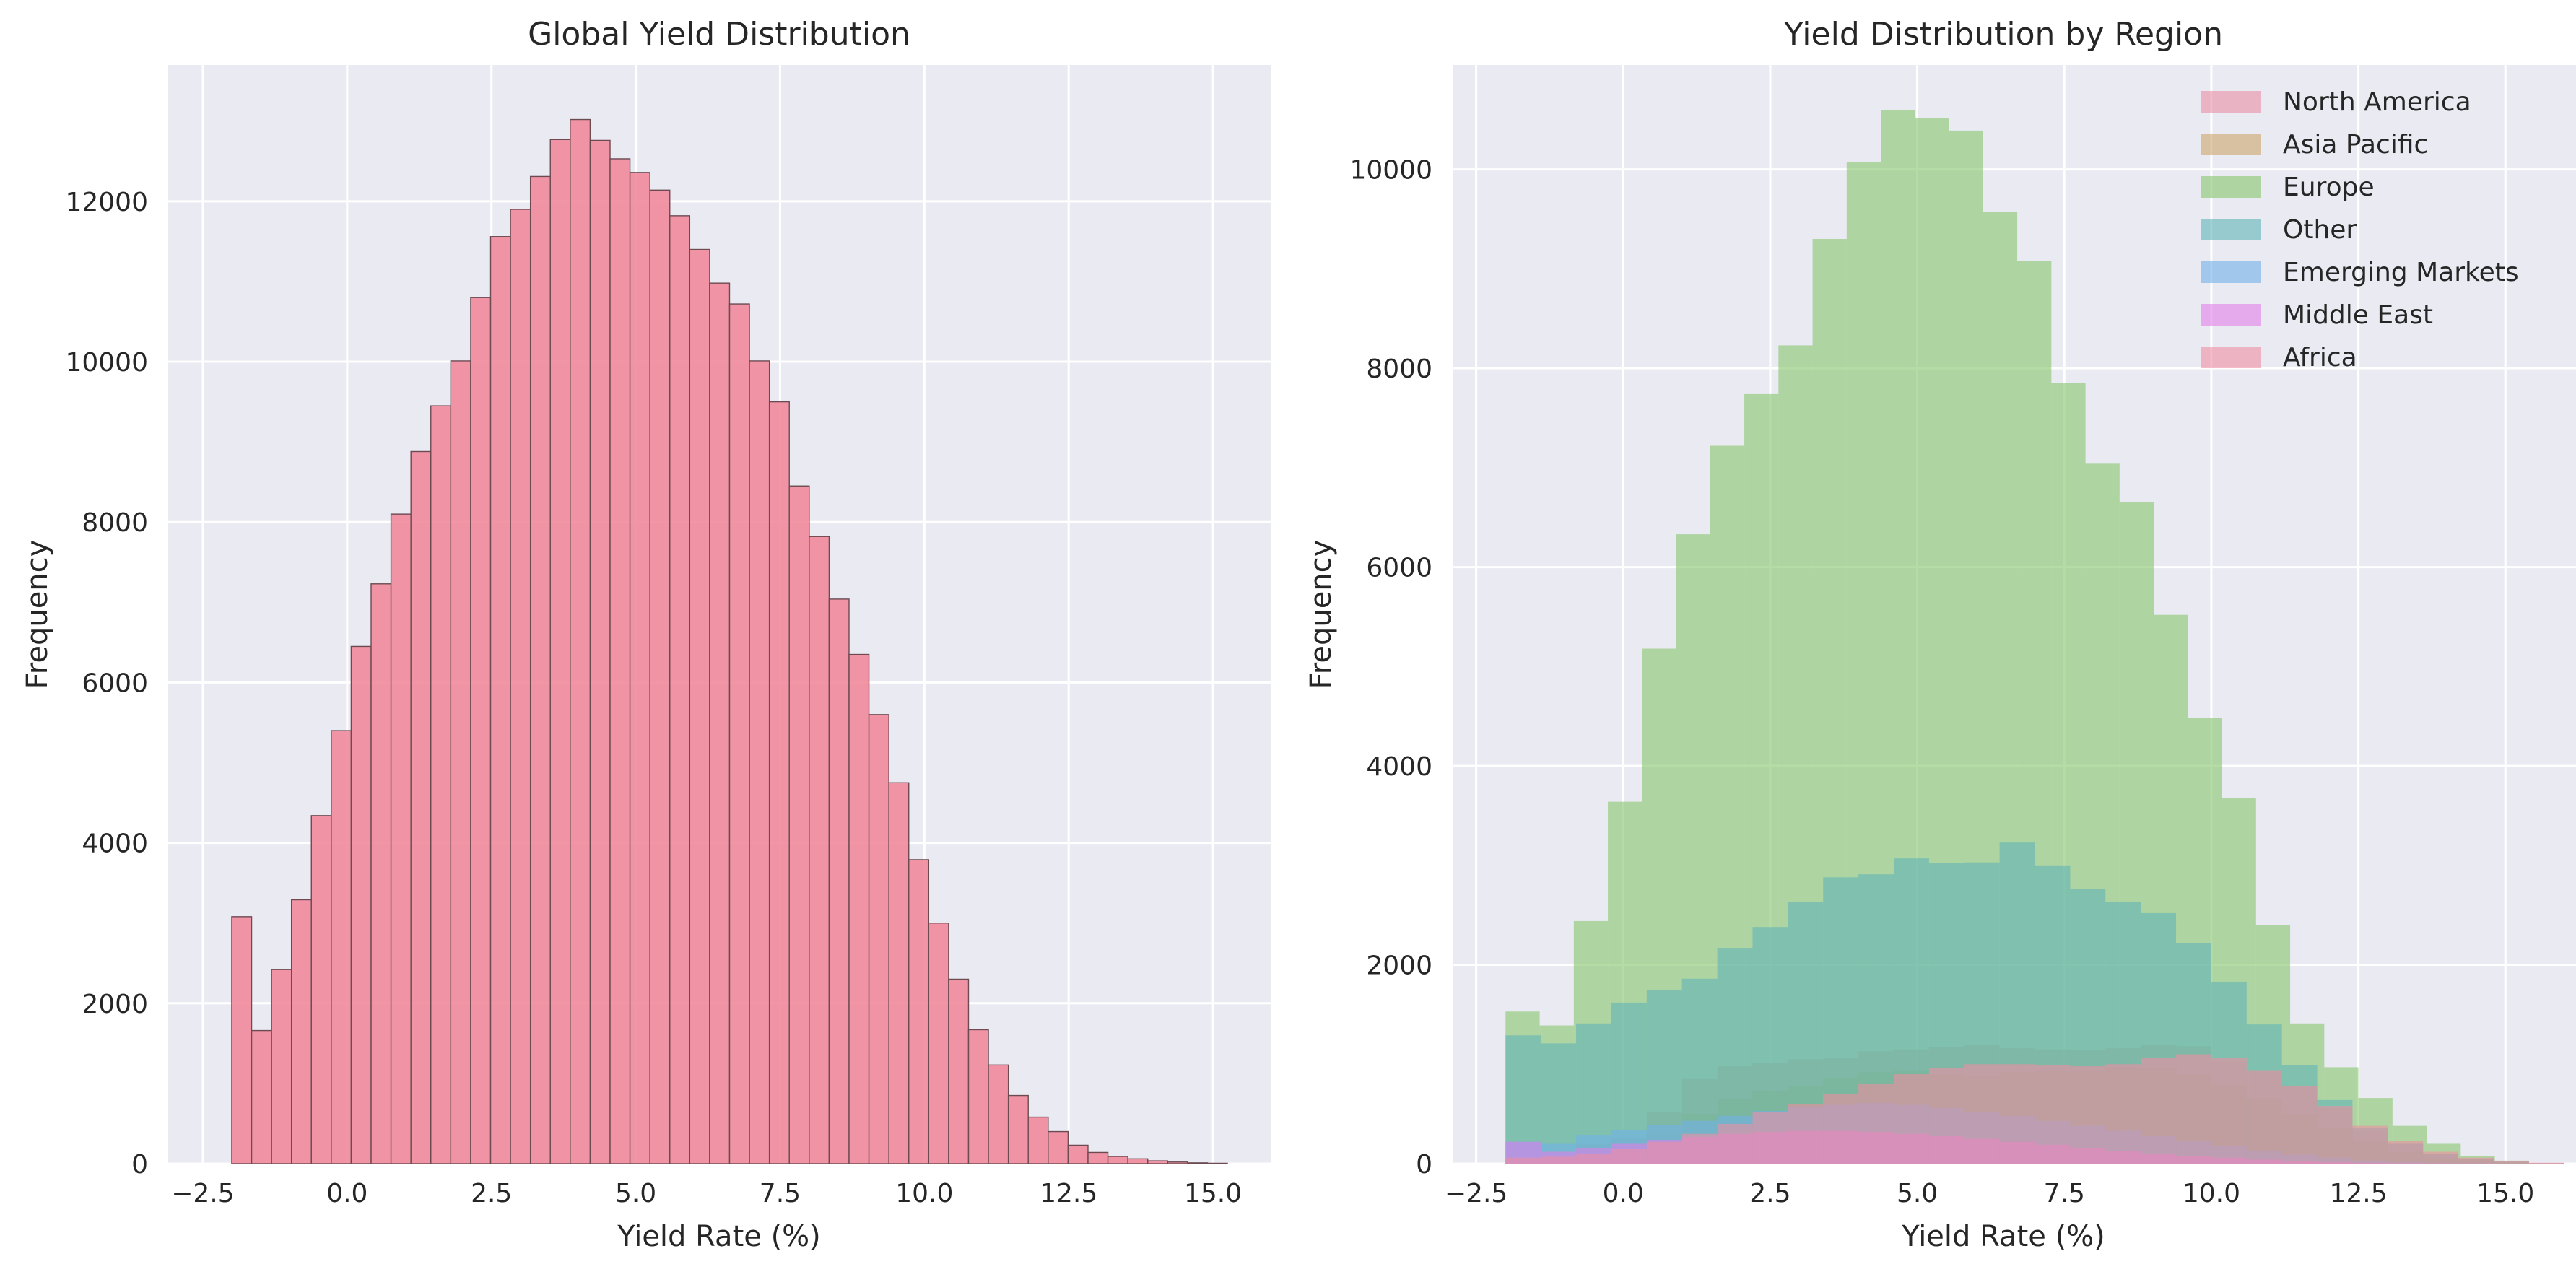  I want to click on y-tick-label: 8000, so click(115, 523).